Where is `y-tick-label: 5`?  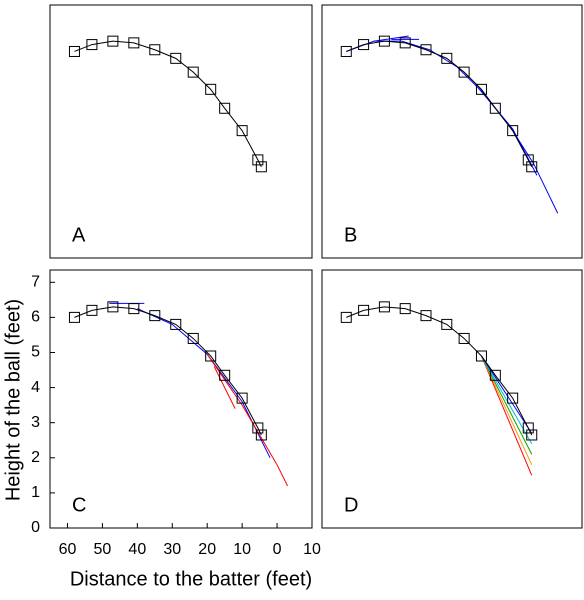 y-tick-label: 5 is located at coordinates (35, 352).